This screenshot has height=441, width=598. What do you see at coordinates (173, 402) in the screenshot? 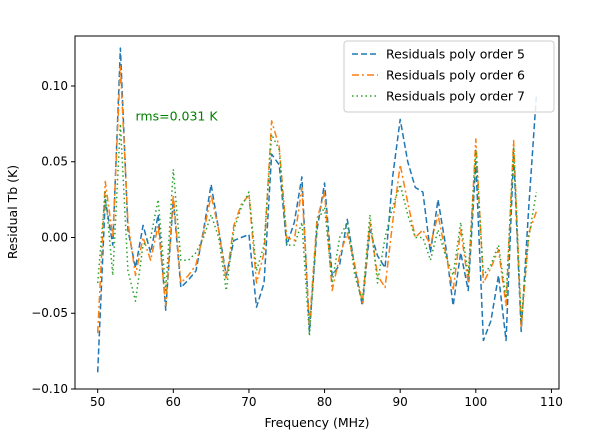
I see `x-tick-label: 60` at bounding box center [173, 402].